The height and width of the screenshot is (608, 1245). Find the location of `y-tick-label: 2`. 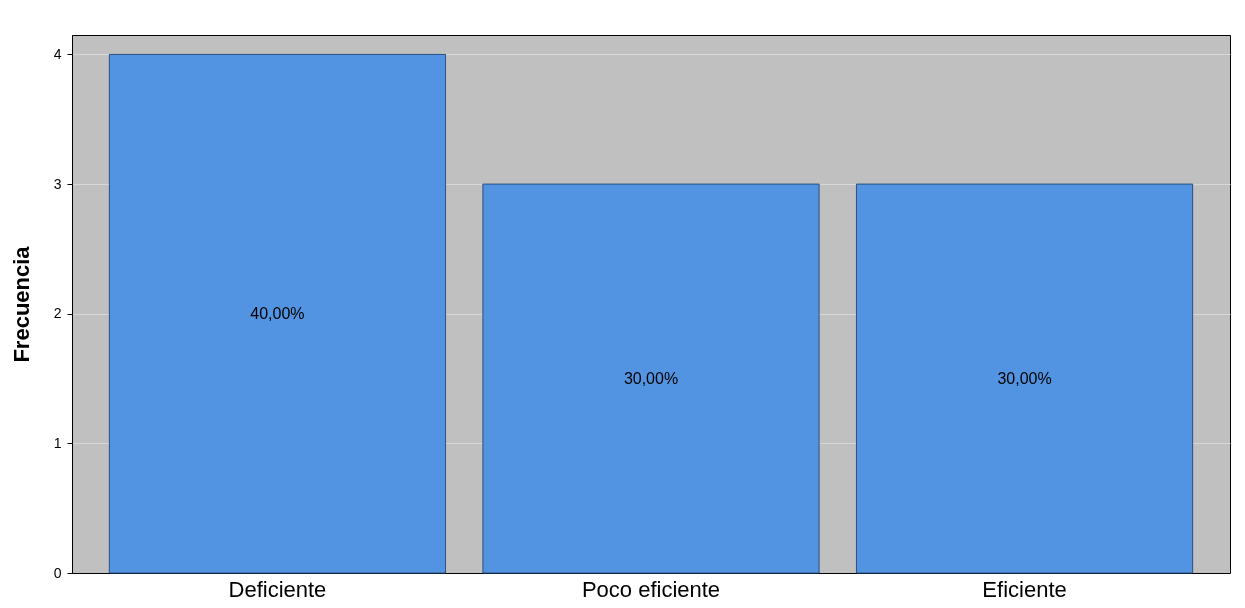

y-tick-label: 2 is located at coordinates (57, 313).